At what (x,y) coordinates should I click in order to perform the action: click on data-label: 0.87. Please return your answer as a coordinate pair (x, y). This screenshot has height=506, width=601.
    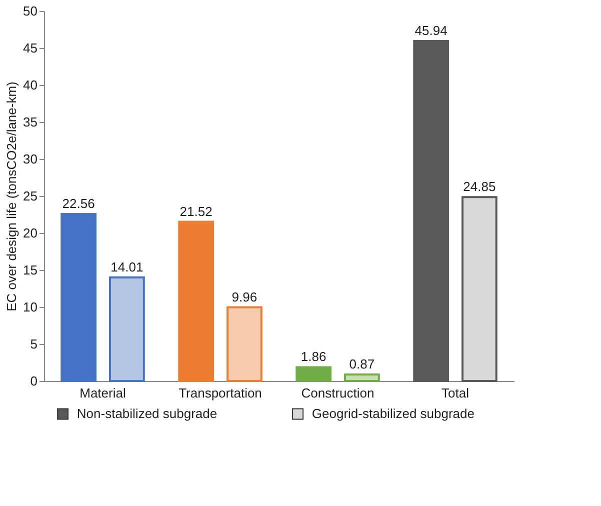
    Looking at the image, I should click on (362, 364).